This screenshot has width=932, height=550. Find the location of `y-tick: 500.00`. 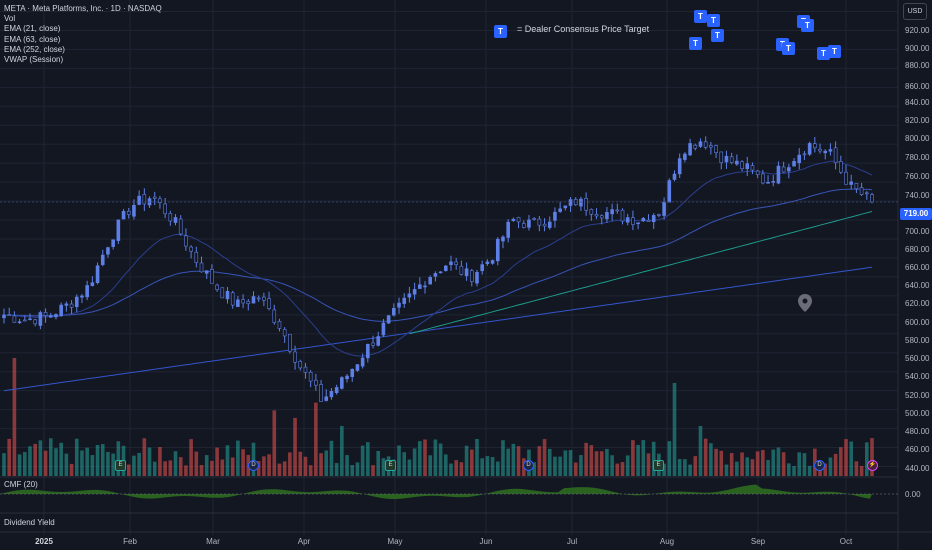

y-tick: 500.00 is located at coordinates (917, 413).